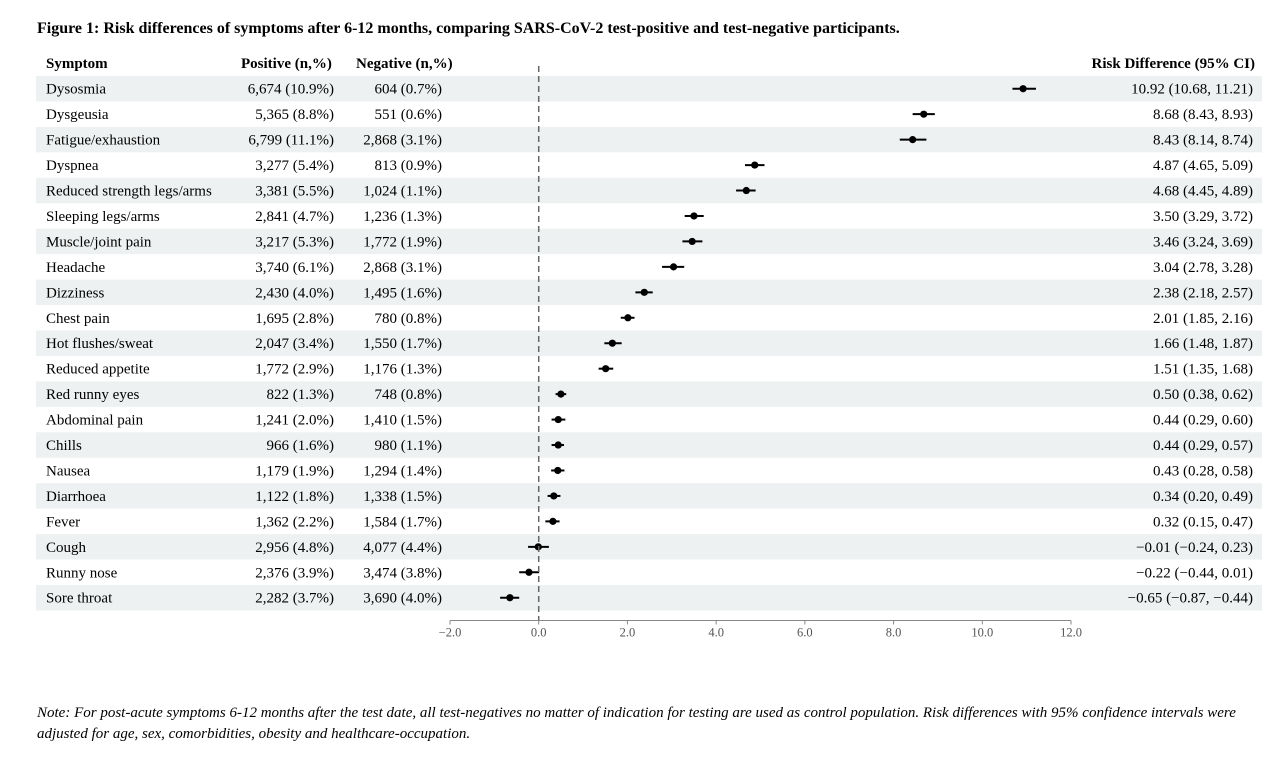 This screenshot has height=758, width=1276. Describe the element at coordinates (294, 370) in the screenshot. I see `positive-value: 1,772 (2.9%)` at that location.